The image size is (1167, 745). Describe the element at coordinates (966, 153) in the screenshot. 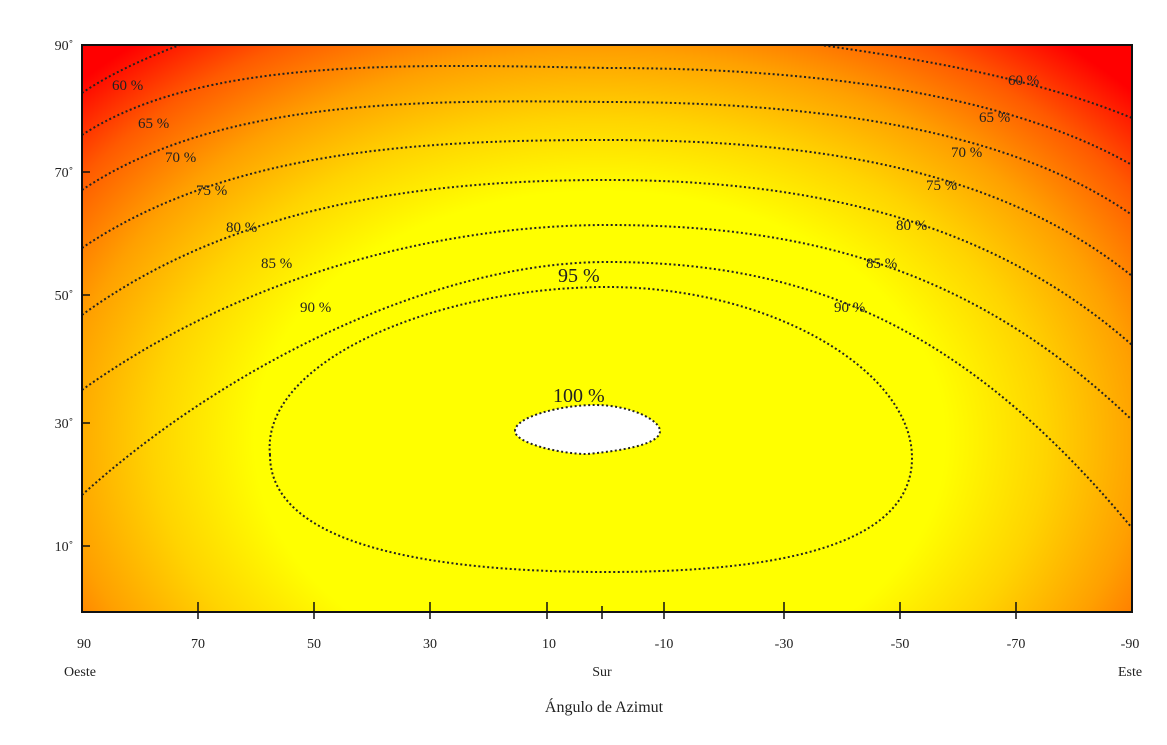

I see `contour-label-70-right: 70 %` at that location.